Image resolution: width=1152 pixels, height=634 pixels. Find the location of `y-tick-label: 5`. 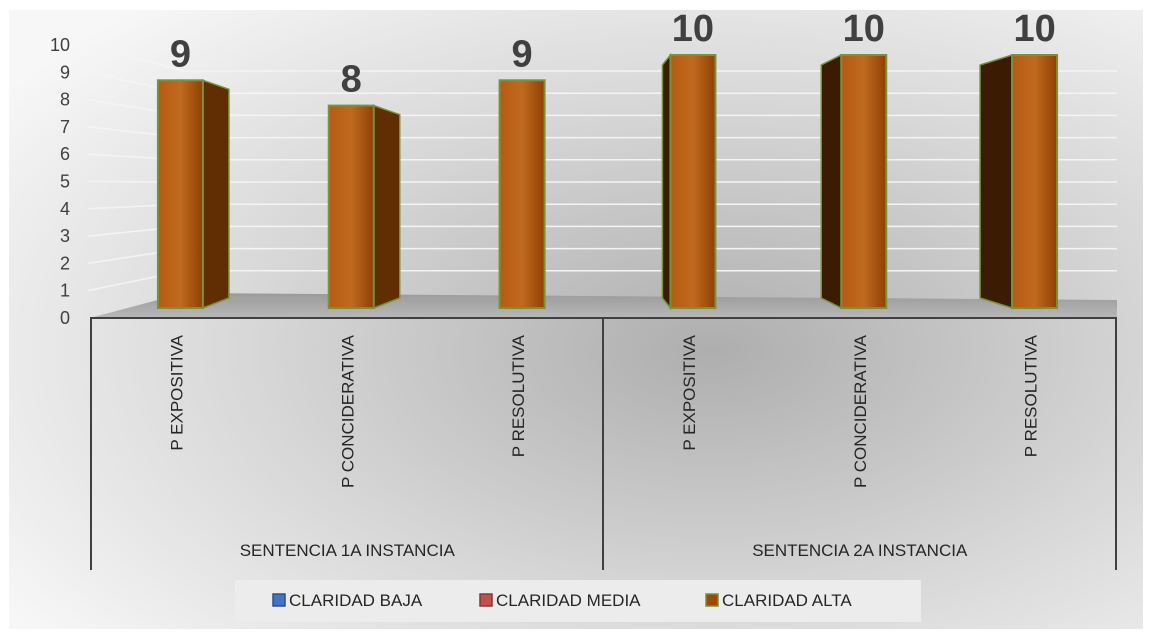

y-tick-label: 5 is located at coordinates (65, 182).